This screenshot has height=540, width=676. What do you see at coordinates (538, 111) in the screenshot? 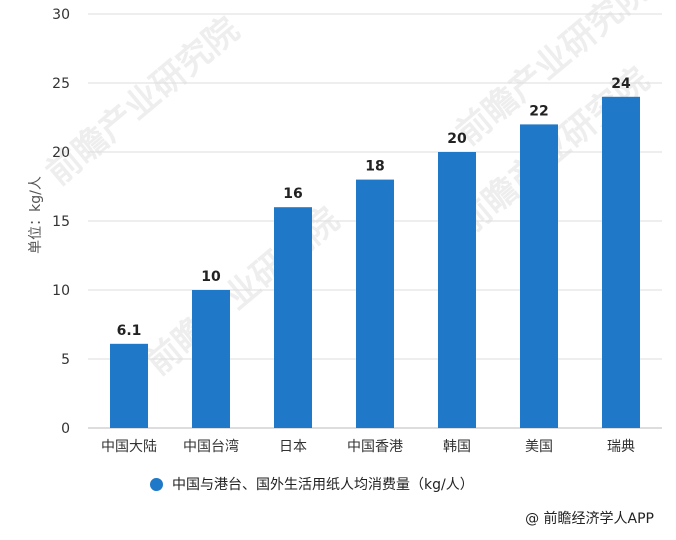
I see `data-label: 22` at bounding box center [538, 111].